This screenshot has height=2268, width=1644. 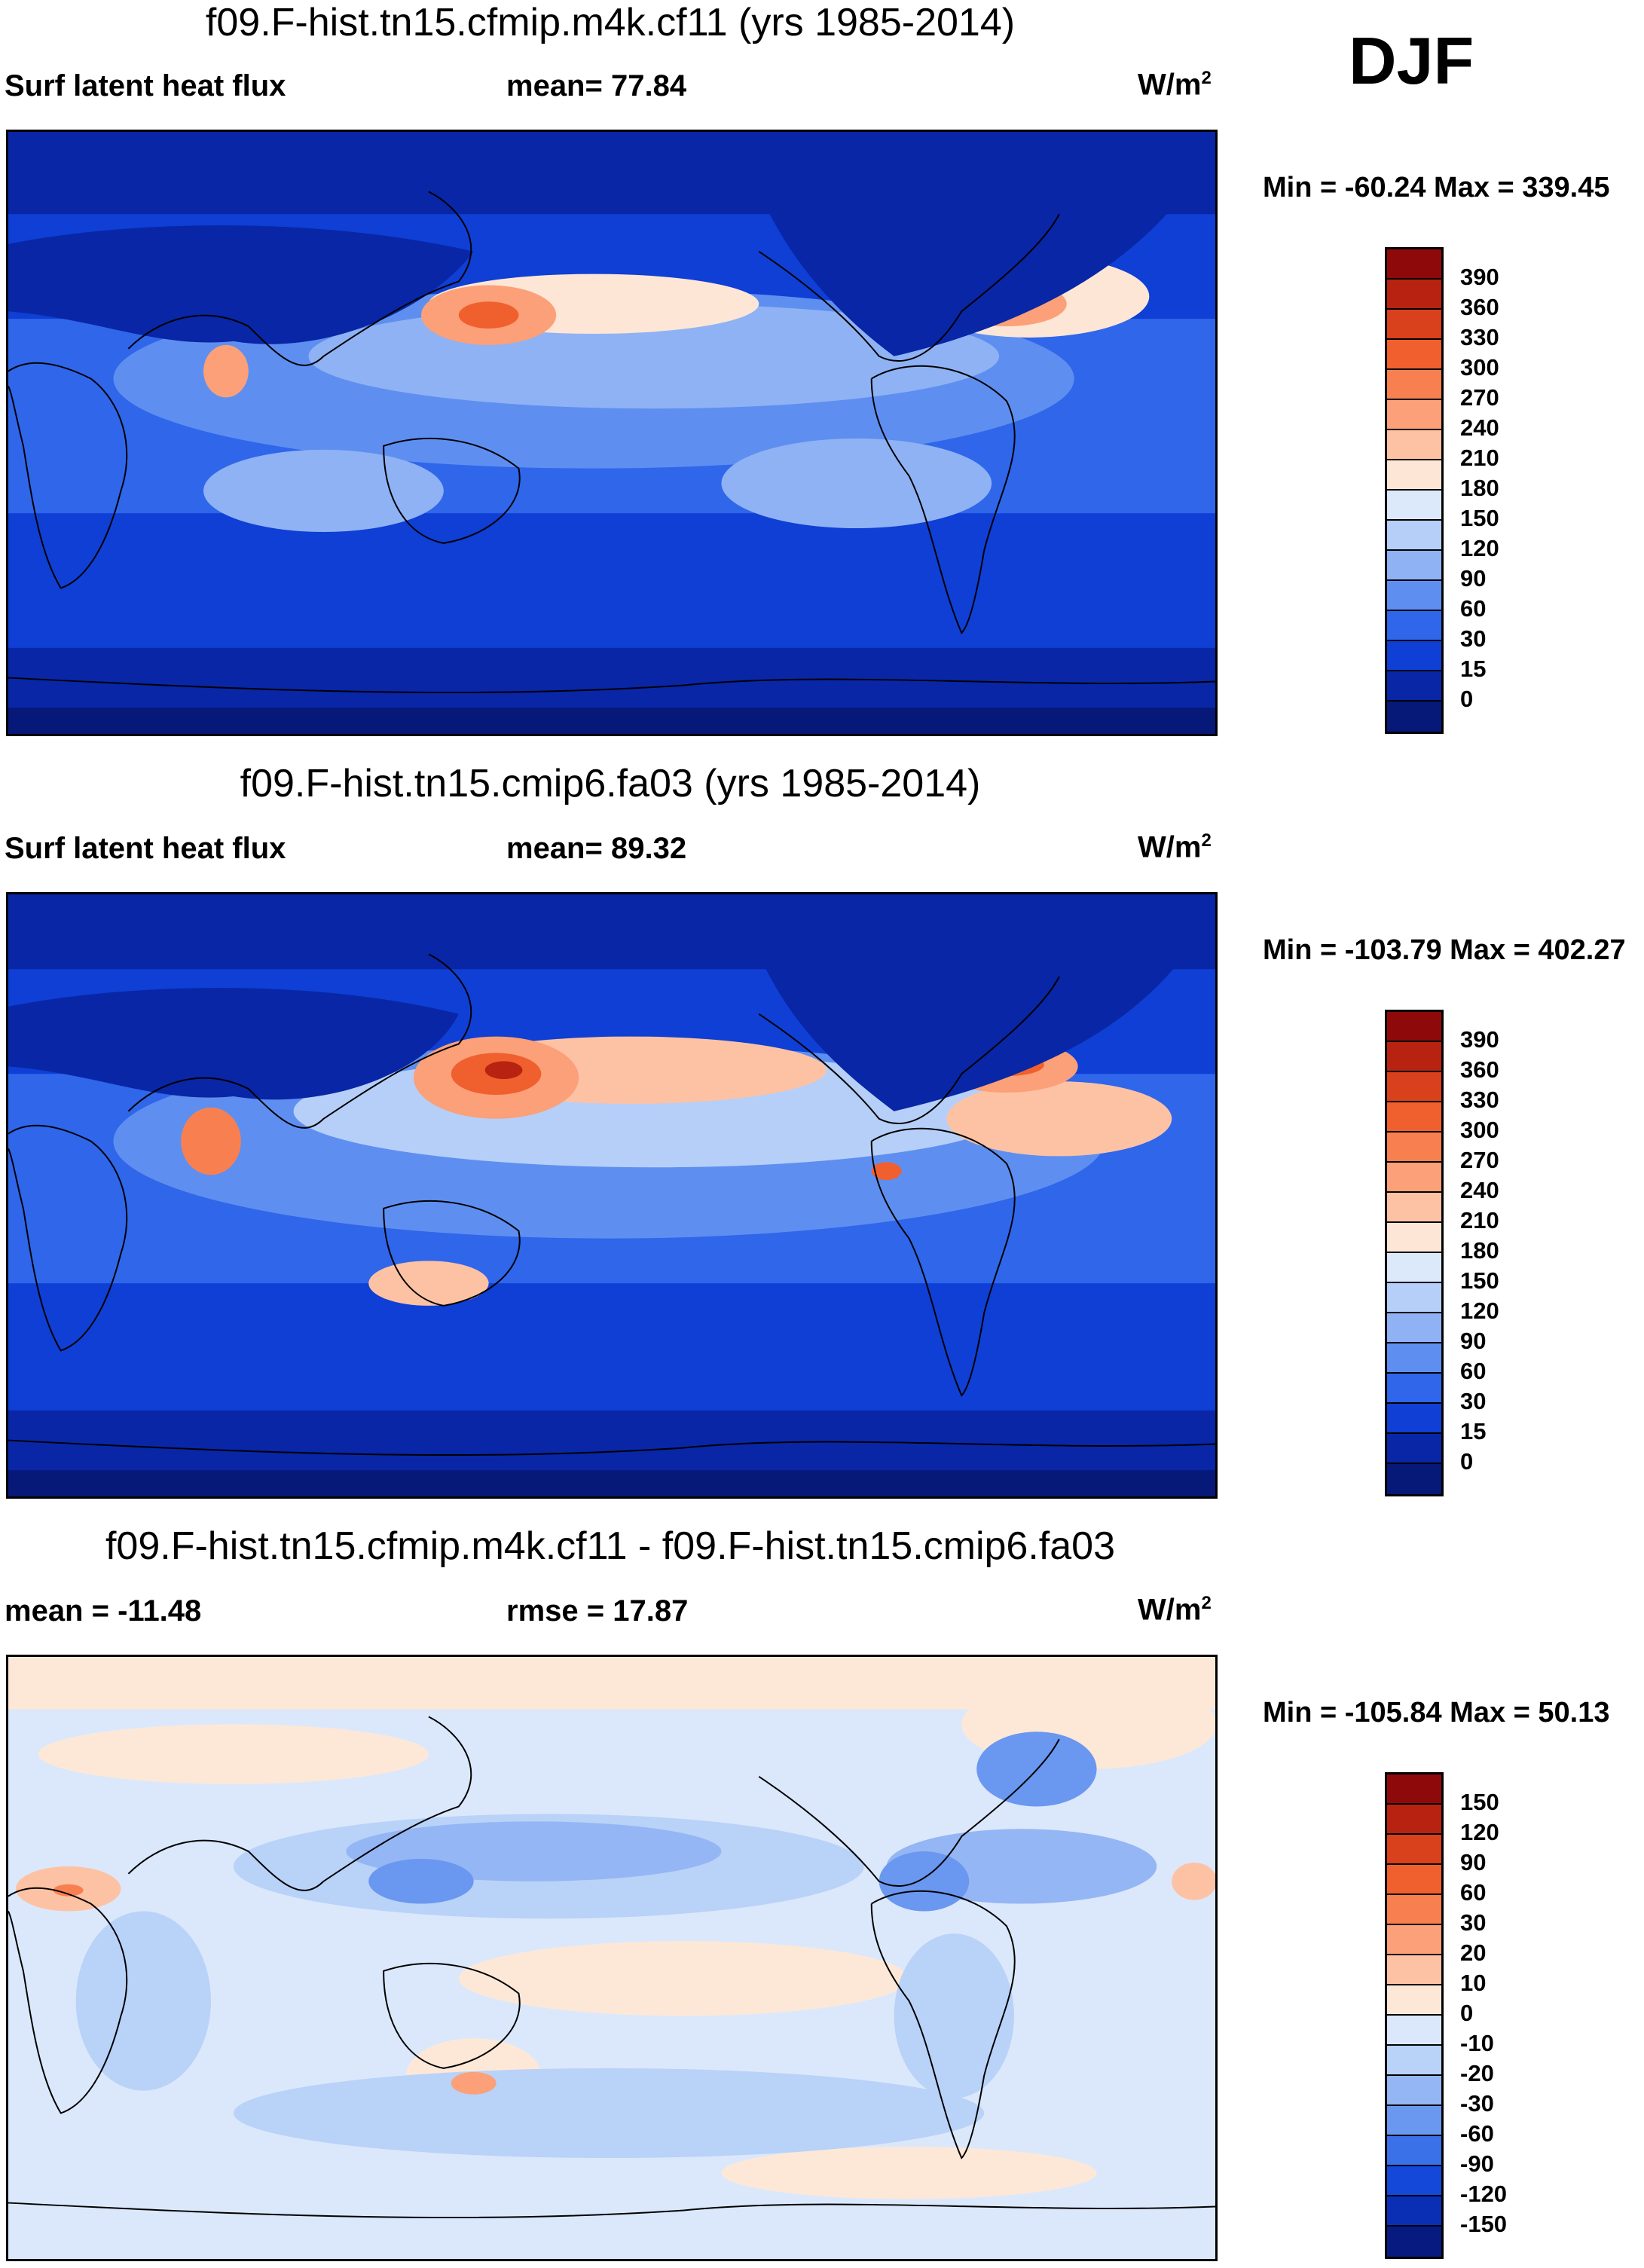 What do you see at coordinates (1479, 1190) in the screenshot?
I see `colorbar-tick-label: 240` at bounding box center [1479, 1190].